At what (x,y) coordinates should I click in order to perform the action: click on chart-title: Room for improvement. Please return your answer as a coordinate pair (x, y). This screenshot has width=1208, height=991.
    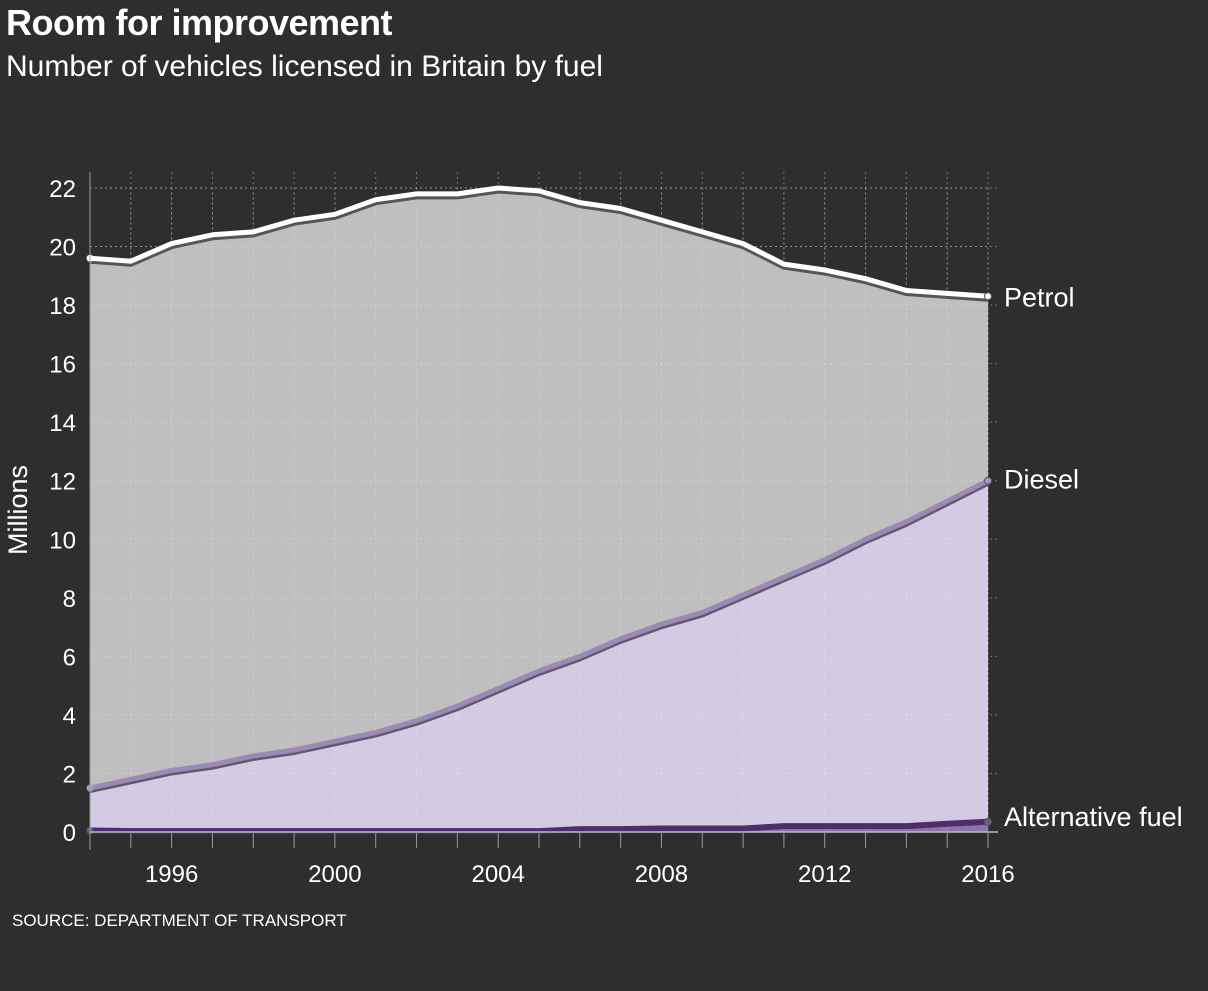
    Looking at the image, I should click on (199, 22).